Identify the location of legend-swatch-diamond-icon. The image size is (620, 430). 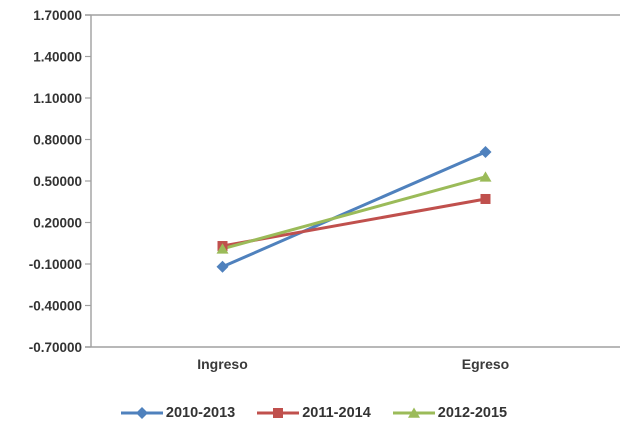
(141, 413).